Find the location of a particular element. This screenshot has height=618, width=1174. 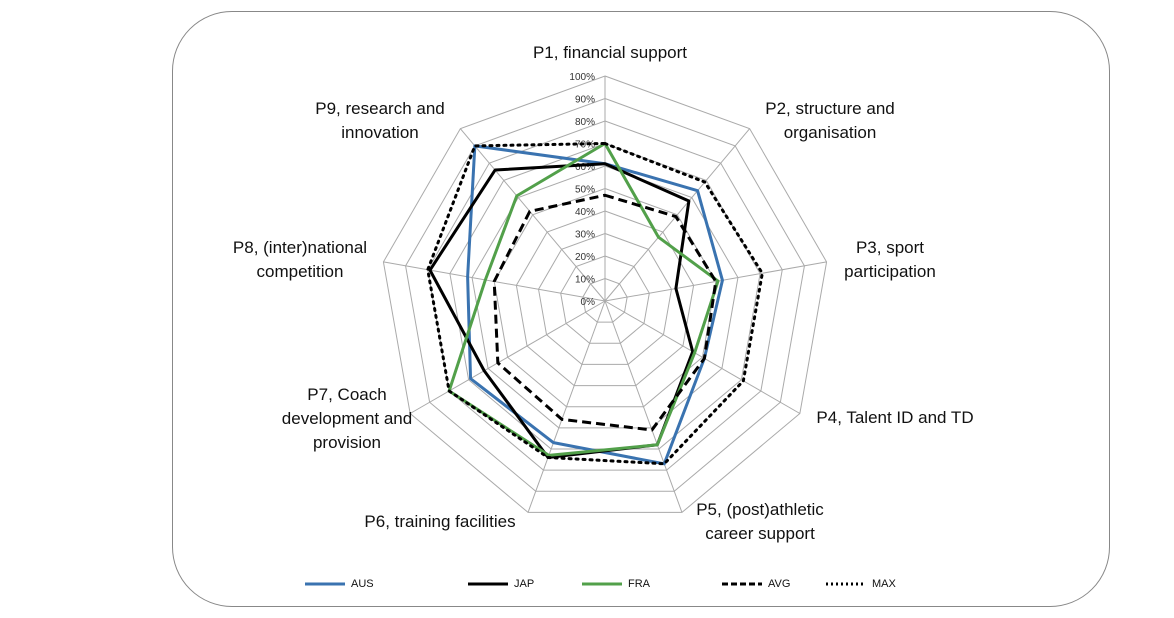

tick-label: 30% is located at coordinates (585, 235).